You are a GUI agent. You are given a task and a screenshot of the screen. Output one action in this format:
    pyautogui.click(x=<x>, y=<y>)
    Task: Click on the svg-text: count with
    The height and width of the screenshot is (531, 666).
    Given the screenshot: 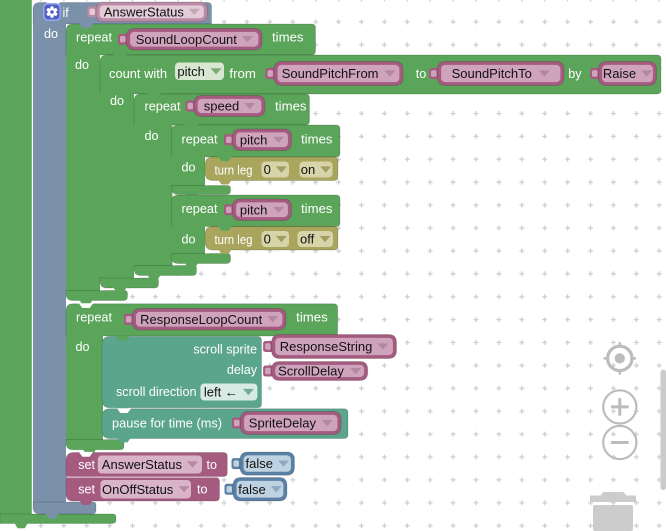 What is the action you would take?
    pyautogui.click(x=138, y=74)
    